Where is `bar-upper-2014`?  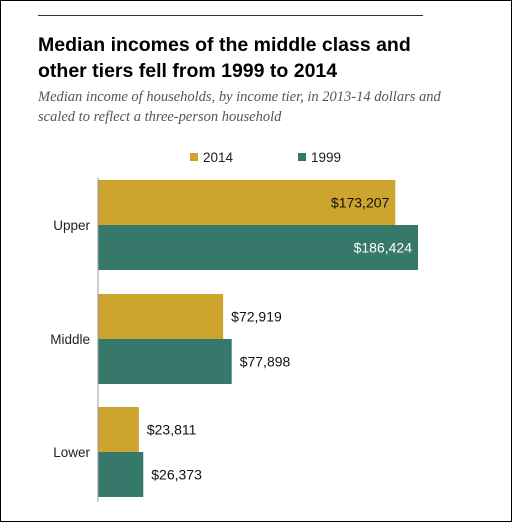
bar-upper-2014 is located at coordinates (247, 202).